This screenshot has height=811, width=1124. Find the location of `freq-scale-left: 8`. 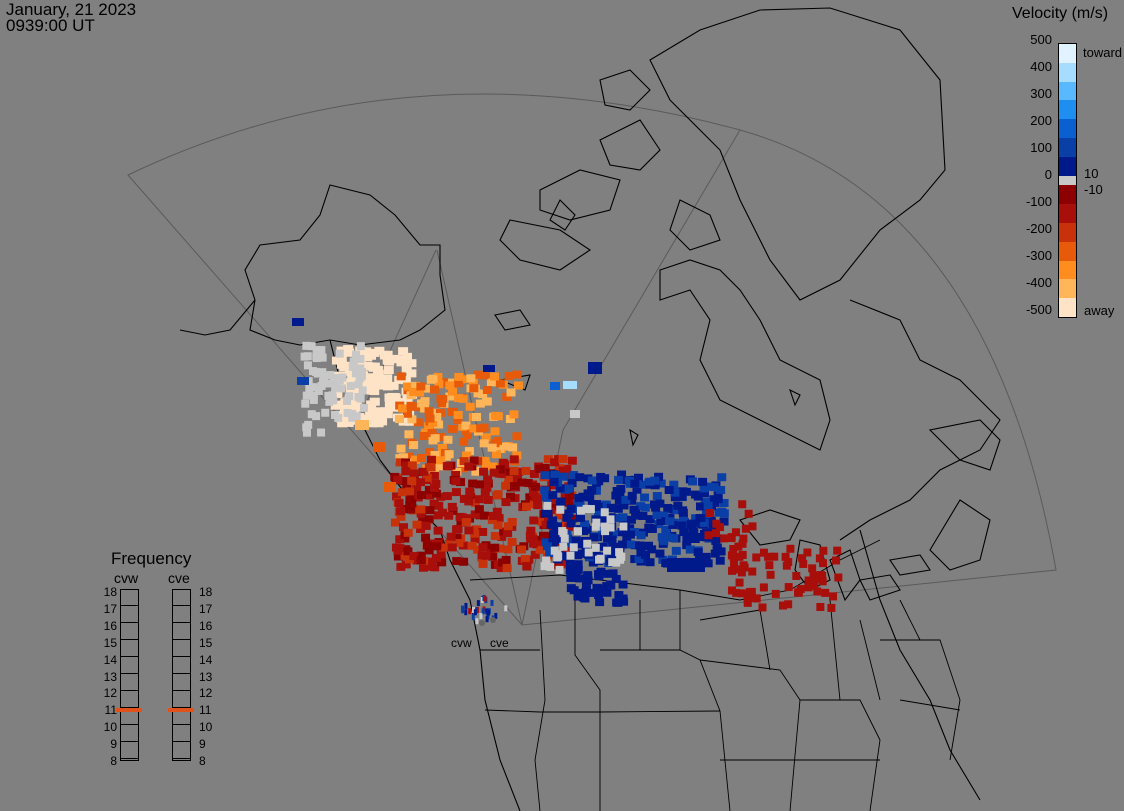

freq-scale-left: 8 is located at coordinates (113, 761).